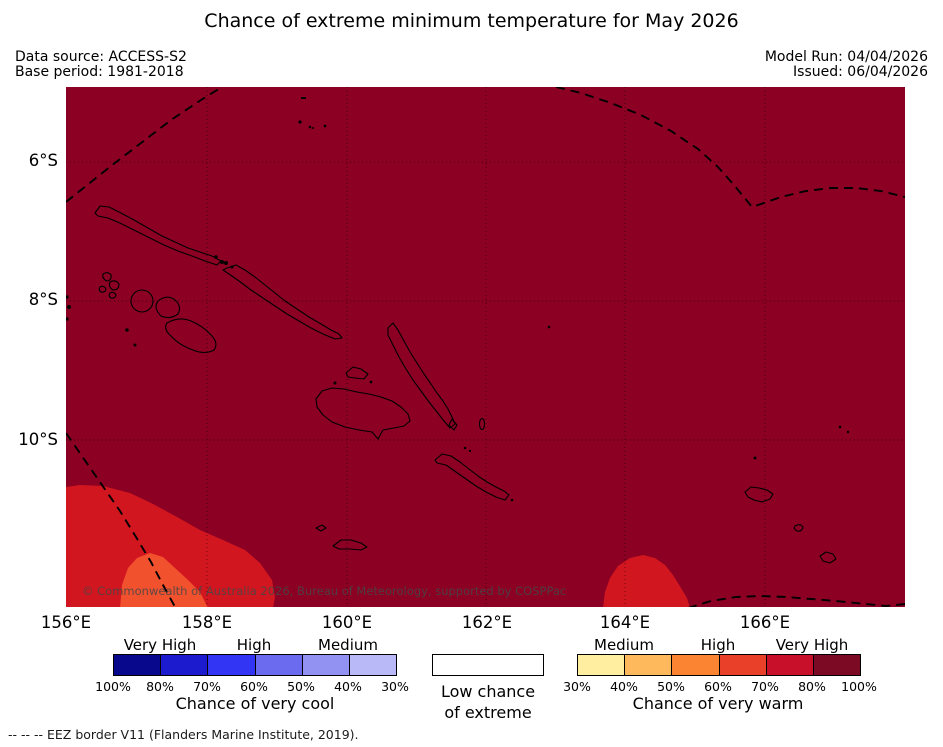 The width and height of the screenshot is (943, 747). I want to click on cool-pct-70: 70%, so click(207, 686).